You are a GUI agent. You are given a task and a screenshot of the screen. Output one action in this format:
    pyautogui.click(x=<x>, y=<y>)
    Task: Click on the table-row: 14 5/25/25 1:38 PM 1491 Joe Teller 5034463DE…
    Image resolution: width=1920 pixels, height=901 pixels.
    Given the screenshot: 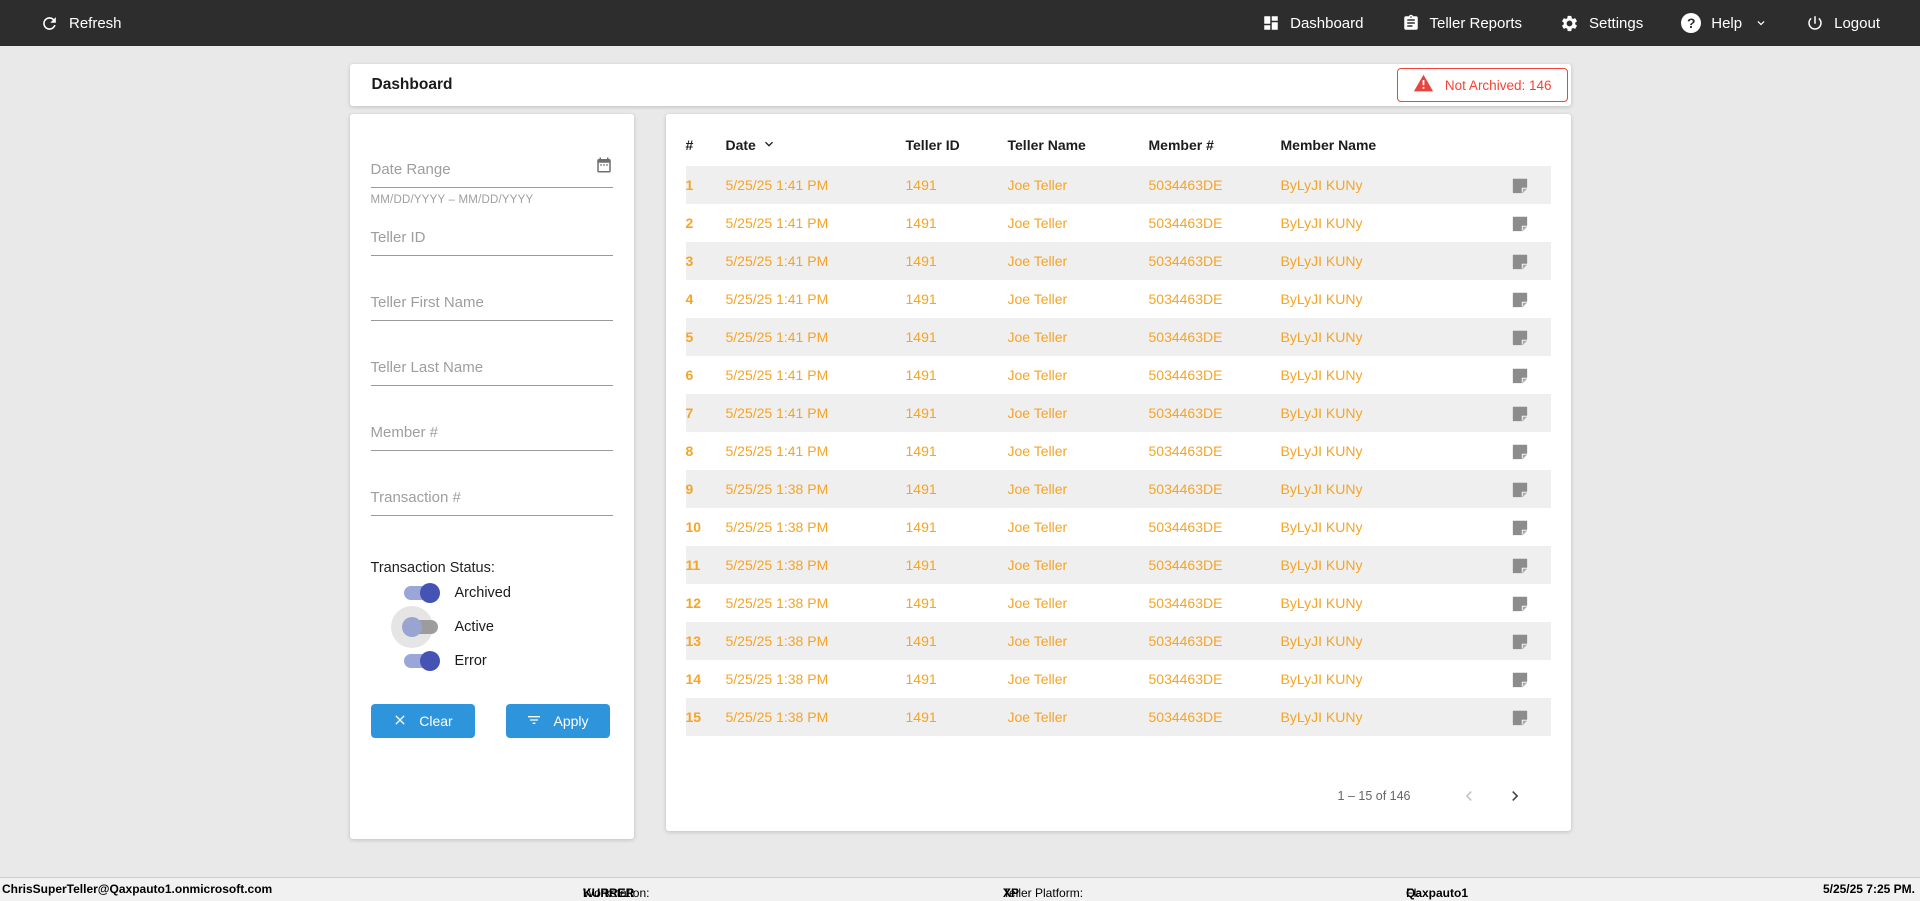 What is the action you would take?
    pyautogui.click(x=1118, y=679)
    